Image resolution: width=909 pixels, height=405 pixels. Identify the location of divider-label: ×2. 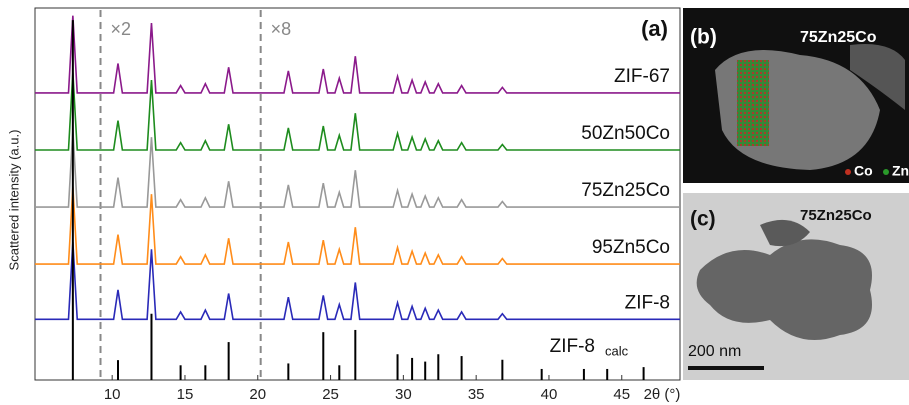
(121, 29).